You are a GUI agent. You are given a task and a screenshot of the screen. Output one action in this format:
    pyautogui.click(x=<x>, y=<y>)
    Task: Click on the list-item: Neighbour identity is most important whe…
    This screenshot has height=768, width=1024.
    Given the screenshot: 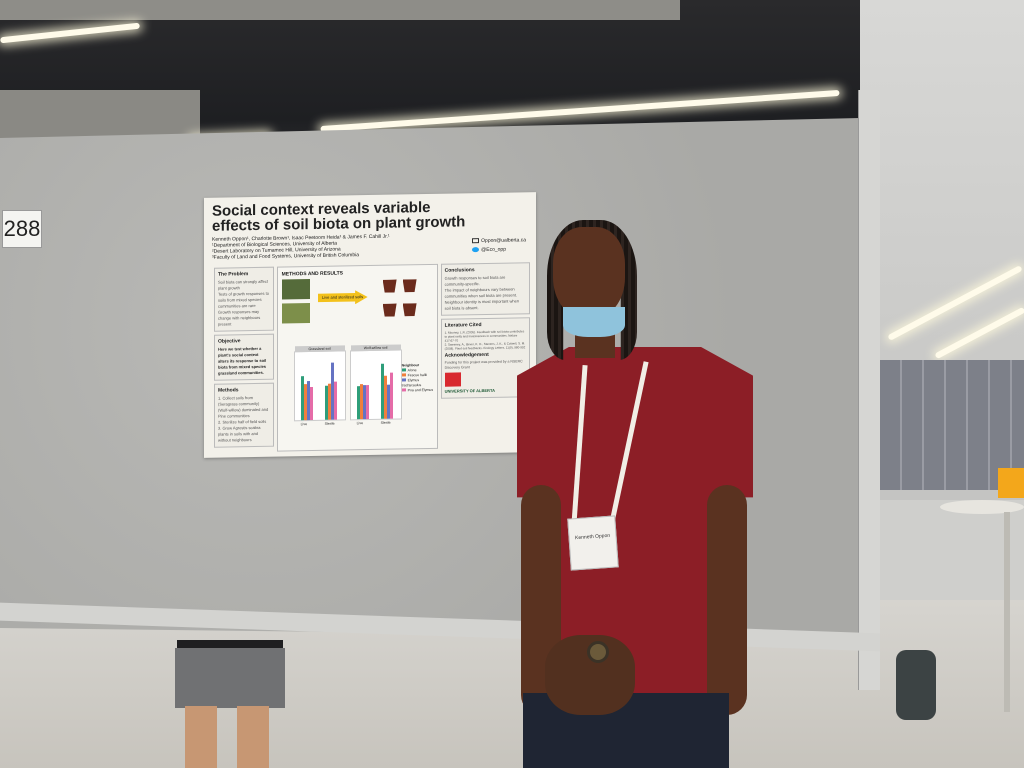 What is the action you would take?
    pyautogui.click(x=482, y=304)
    